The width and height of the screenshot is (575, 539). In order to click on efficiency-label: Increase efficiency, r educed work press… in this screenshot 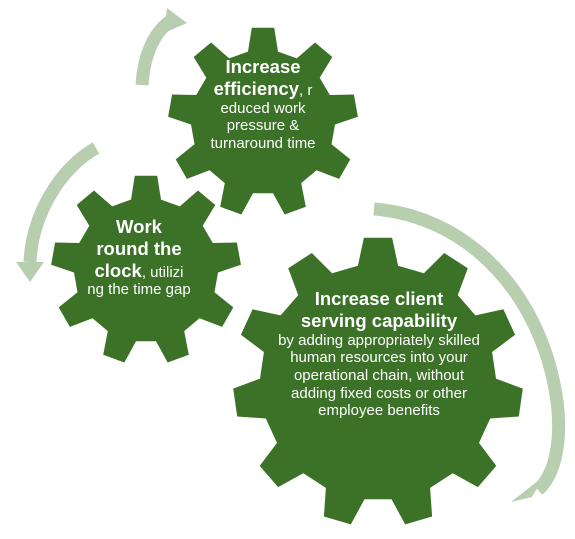, I will do `click(263, 104)`.